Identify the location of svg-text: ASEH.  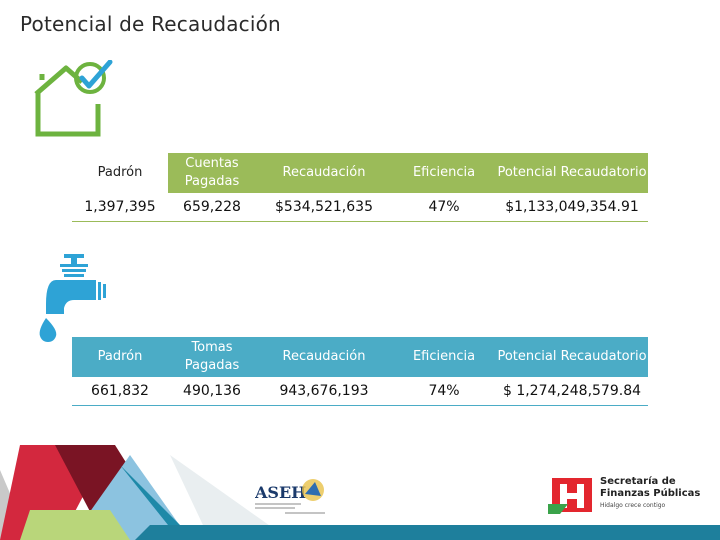
(280, 492).